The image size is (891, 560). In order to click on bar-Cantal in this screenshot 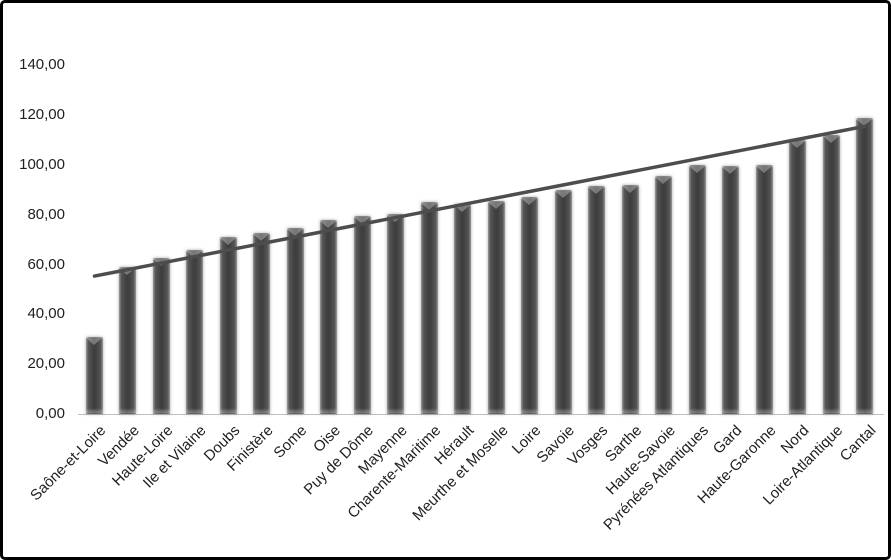, I will do `click(864, 266)`.